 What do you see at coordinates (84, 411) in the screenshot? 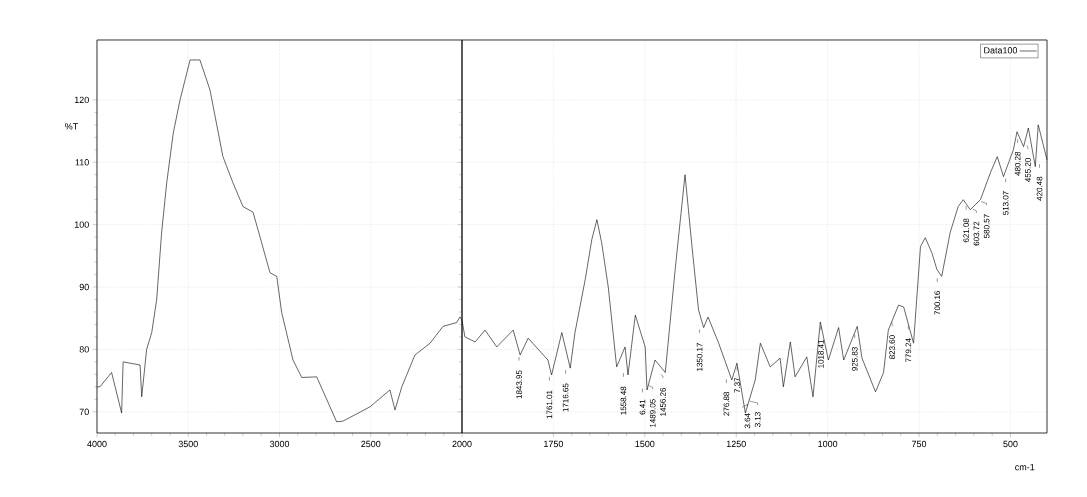
I see `y-tick-label: 70` at bounding box center [84, 411].